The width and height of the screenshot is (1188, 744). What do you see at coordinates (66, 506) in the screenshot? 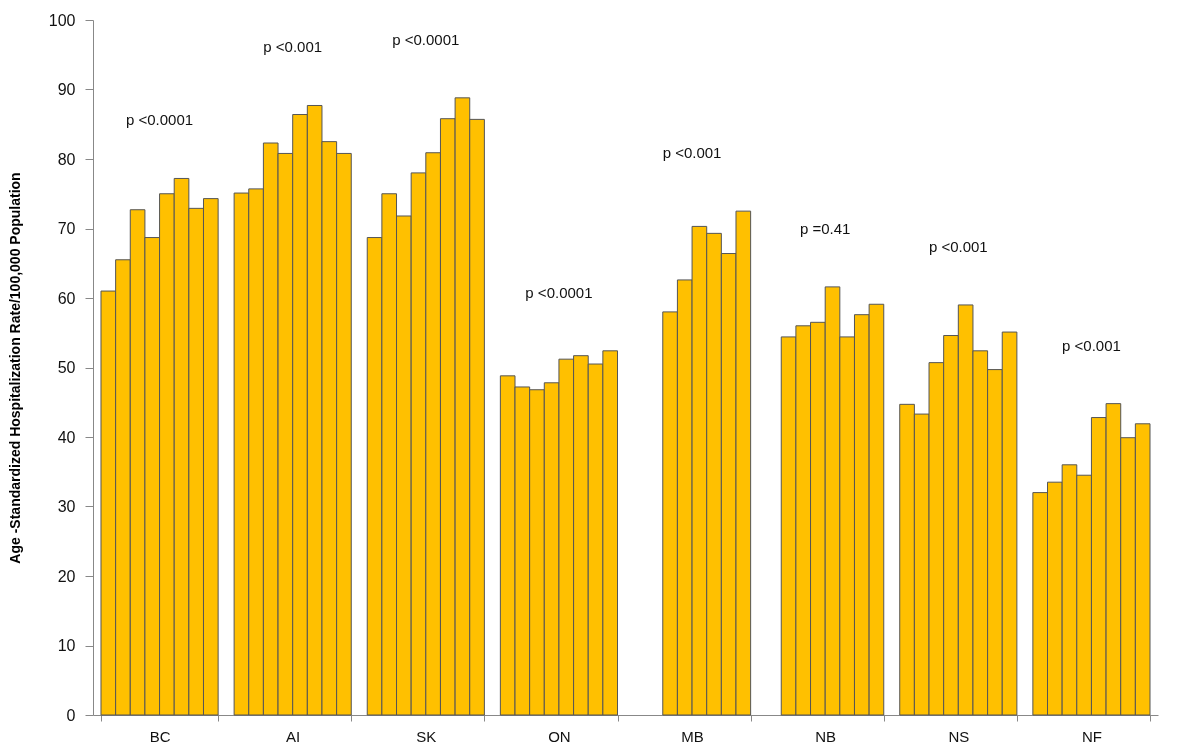
I see `y-tick-label: 30` at bounding box center [66, 506].